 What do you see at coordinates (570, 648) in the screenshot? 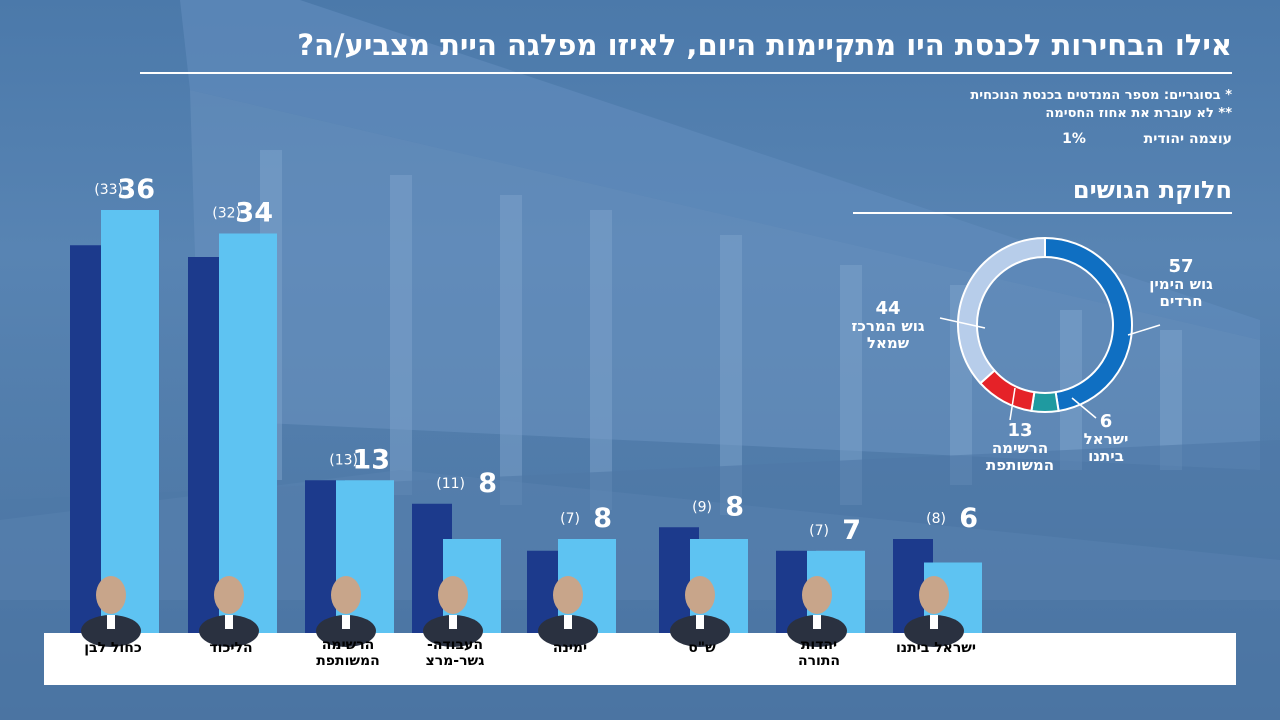
I see `party-name-label: ימינה` at bounding box center [570, 648].